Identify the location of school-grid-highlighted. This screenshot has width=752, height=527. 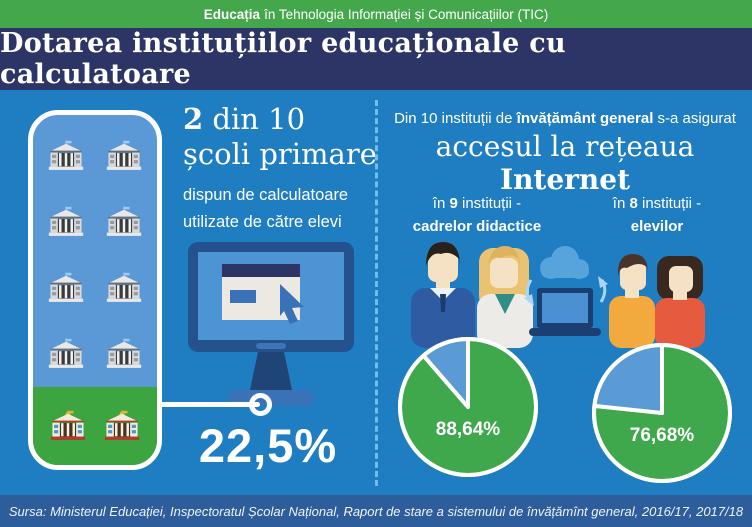
(95, 426).